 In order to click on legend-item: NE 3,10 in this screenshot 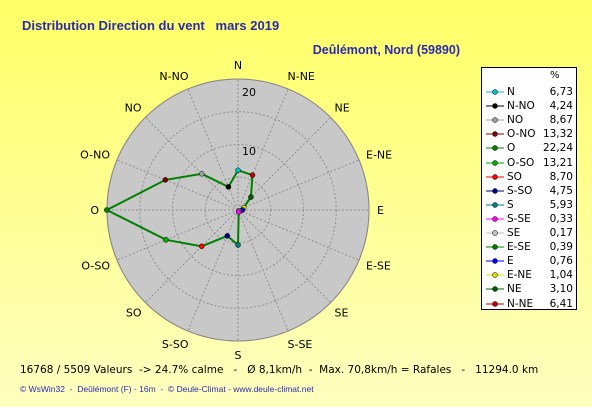, I will do `click(530, 290)`.